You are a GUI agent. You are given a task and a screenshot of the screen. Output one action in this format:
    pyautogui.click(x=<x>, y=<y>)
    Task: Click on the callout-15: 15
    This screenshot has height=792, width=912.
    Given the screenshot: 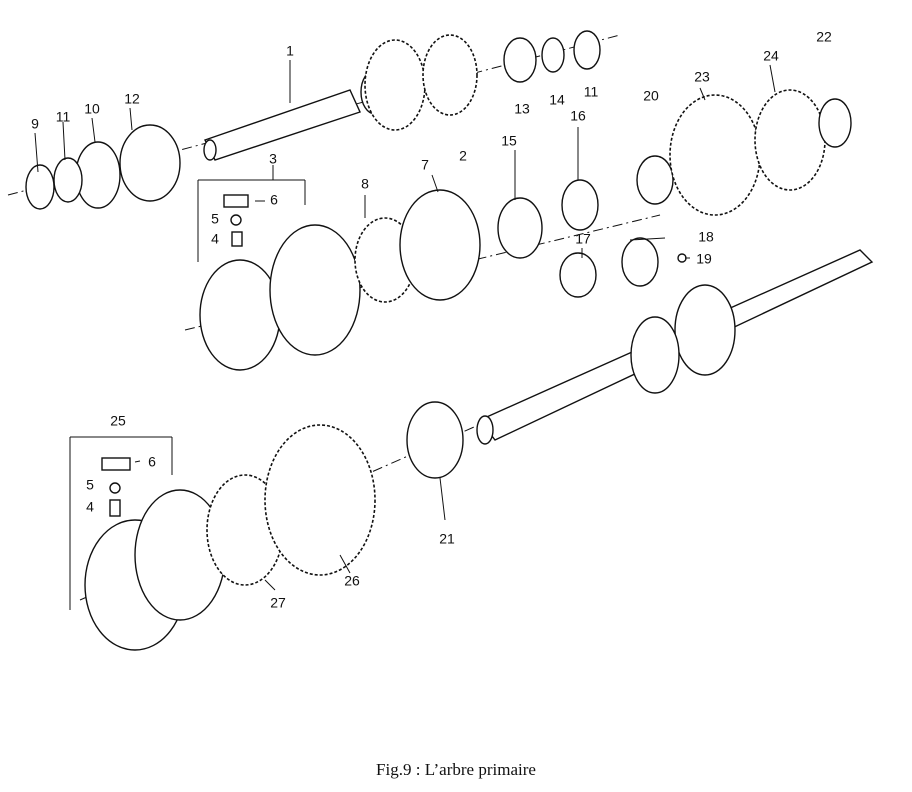 What is the action you would take?
    pyautogui.click(x=509, y=141)
    